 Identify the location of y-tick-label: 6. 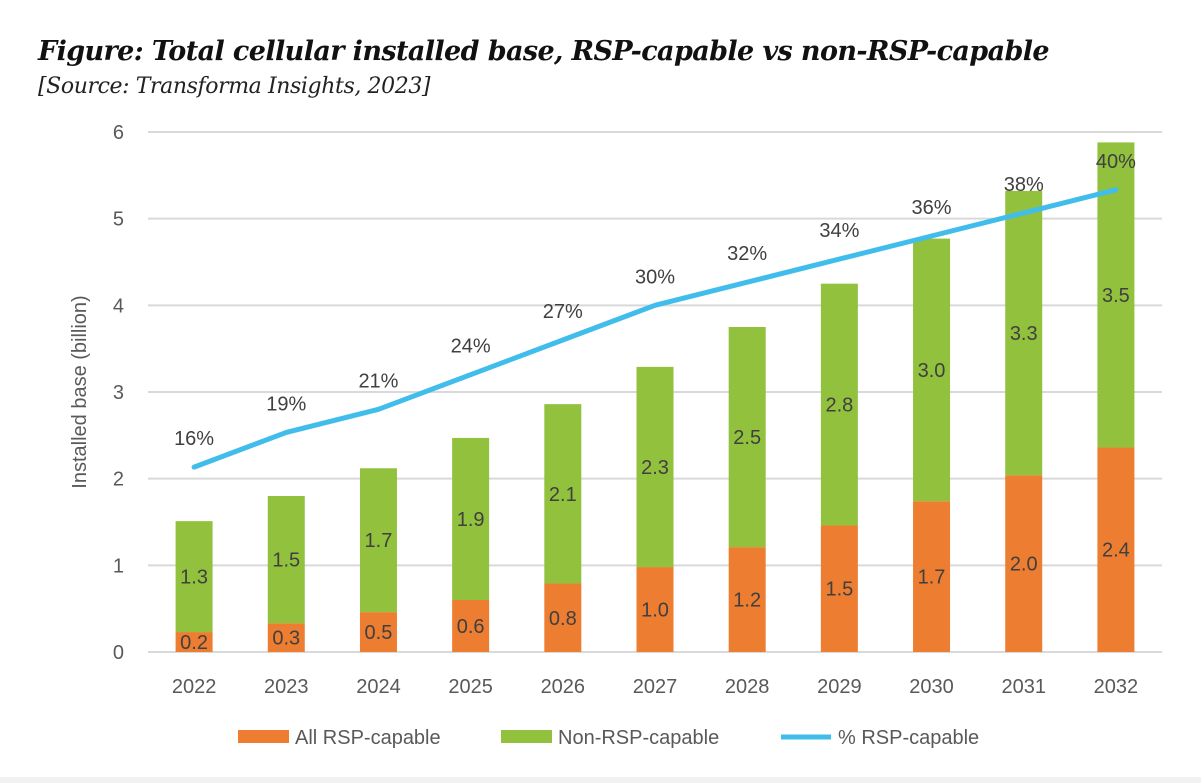
(118, 133).